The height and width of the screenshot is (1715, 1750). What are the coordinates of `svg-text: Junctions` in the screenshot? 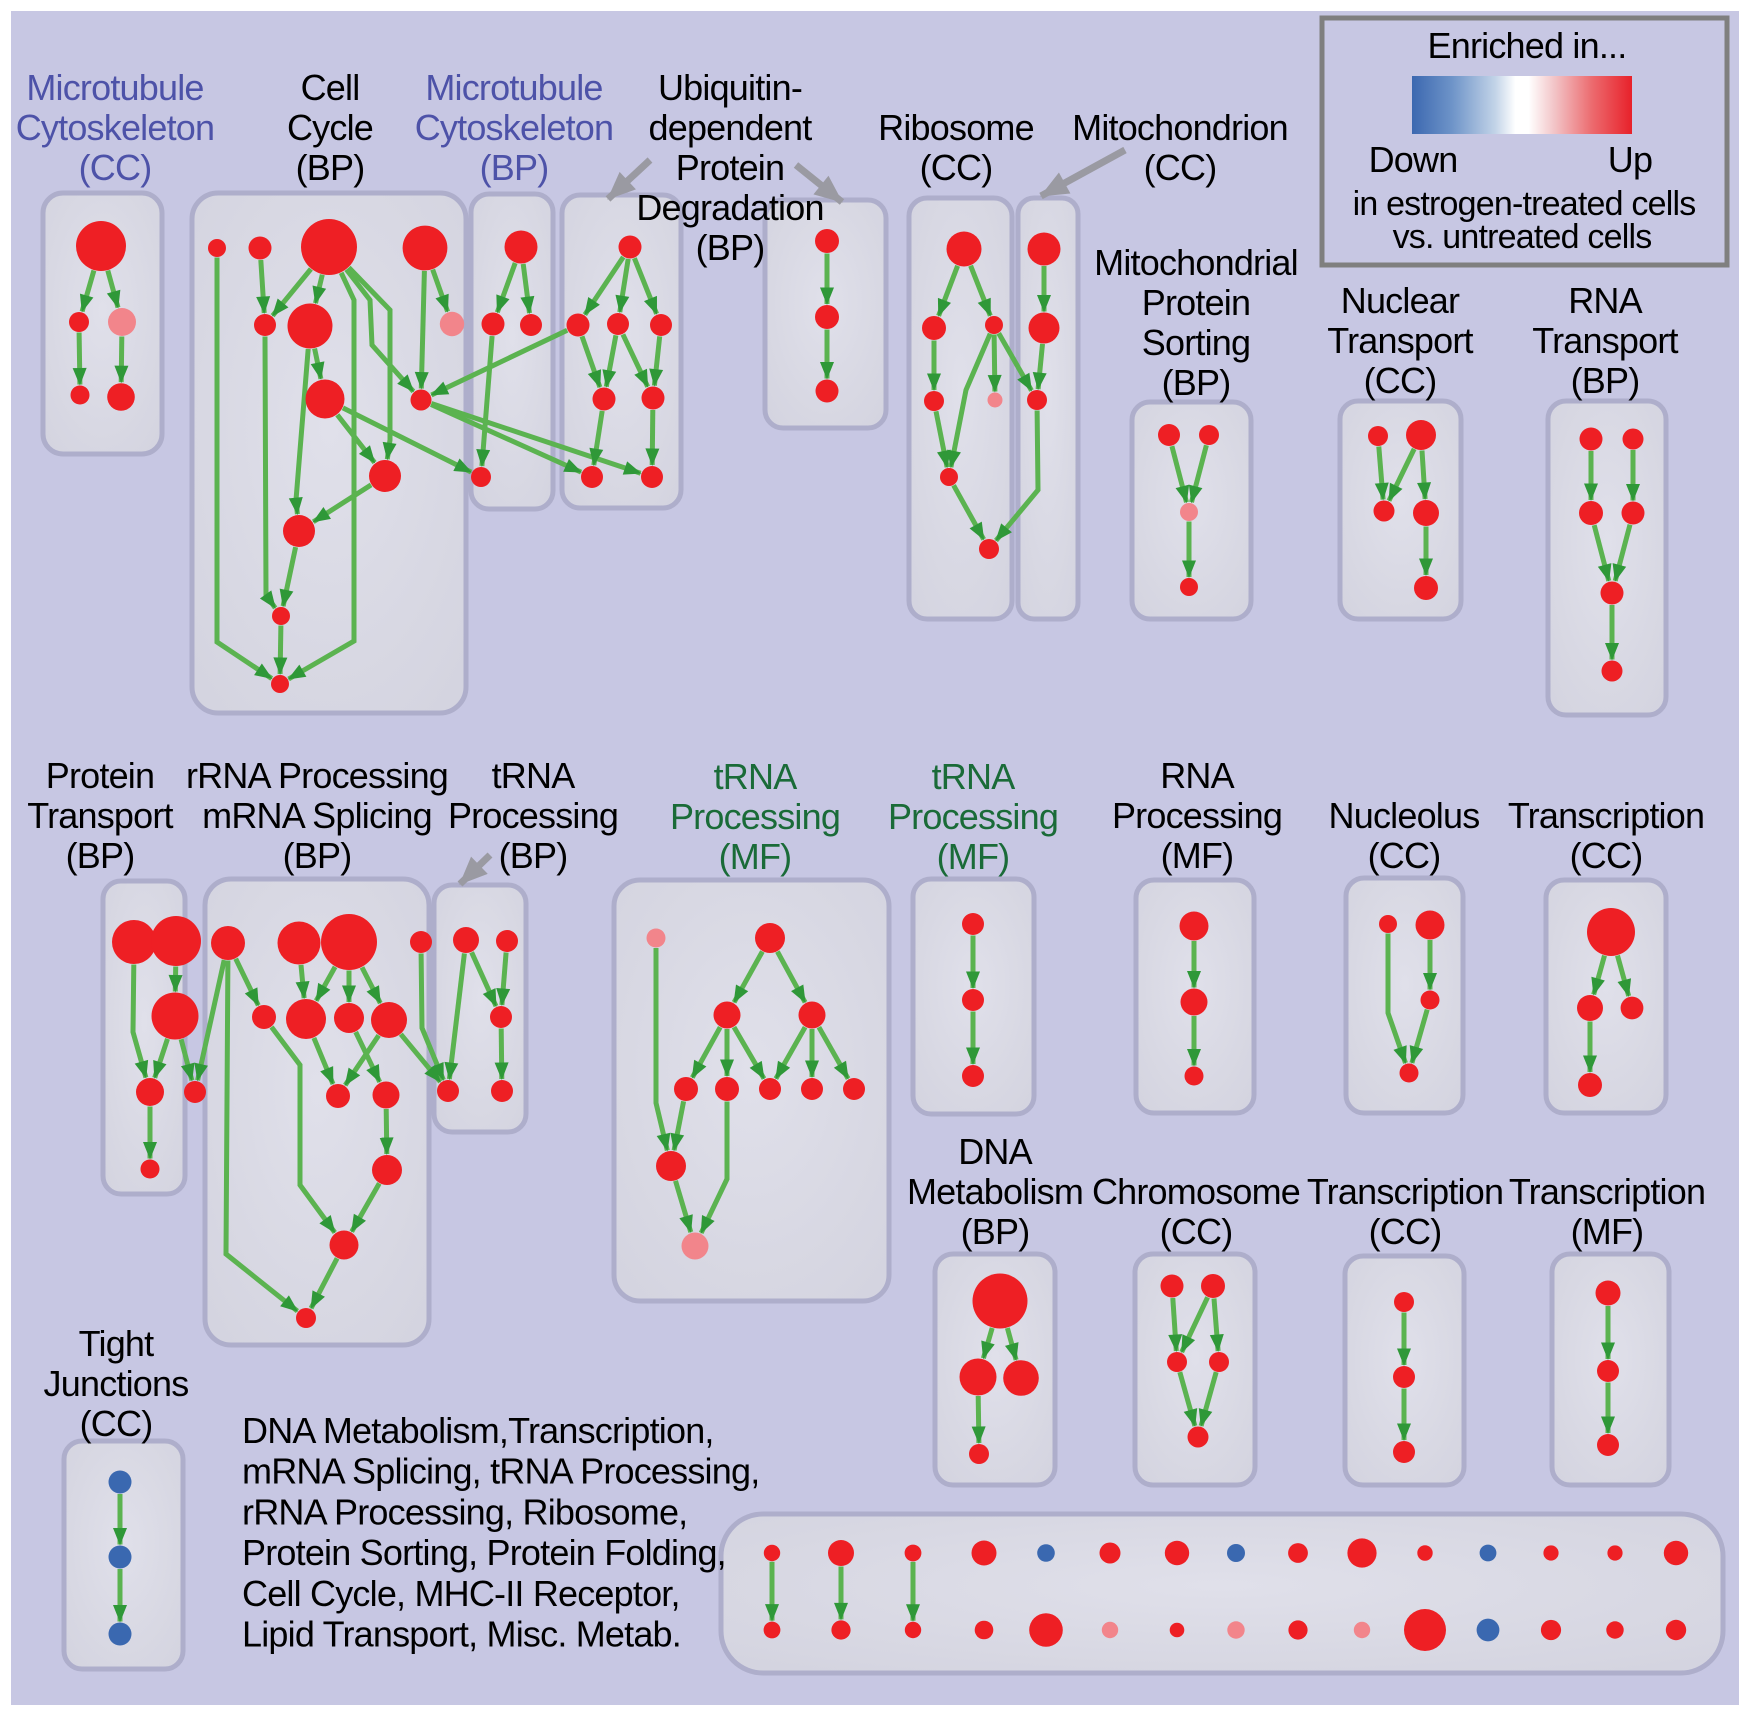 It's located at (116, 1383).